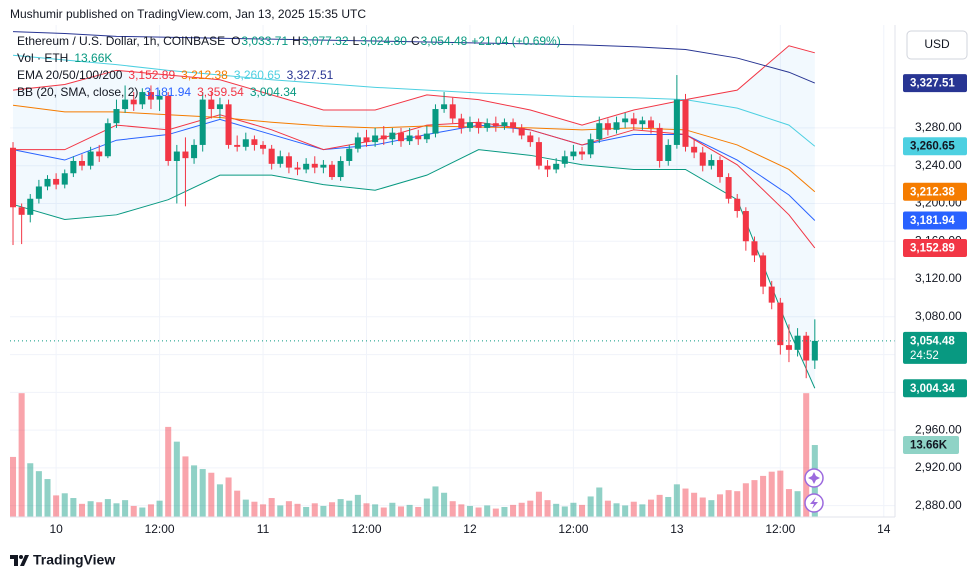 Image resolution: width=980 pixels, height=579 pixels. What do you see at coordinates (264, 41) in the screenshot?
I see `legend-text: 3,033.71` at bounding box center [264, 41].